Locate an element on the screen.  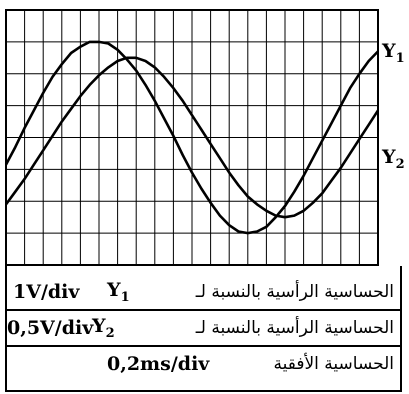
horizontal-sensitivity-label: الحساسية الأفقية is located at coordinates (333, 363).